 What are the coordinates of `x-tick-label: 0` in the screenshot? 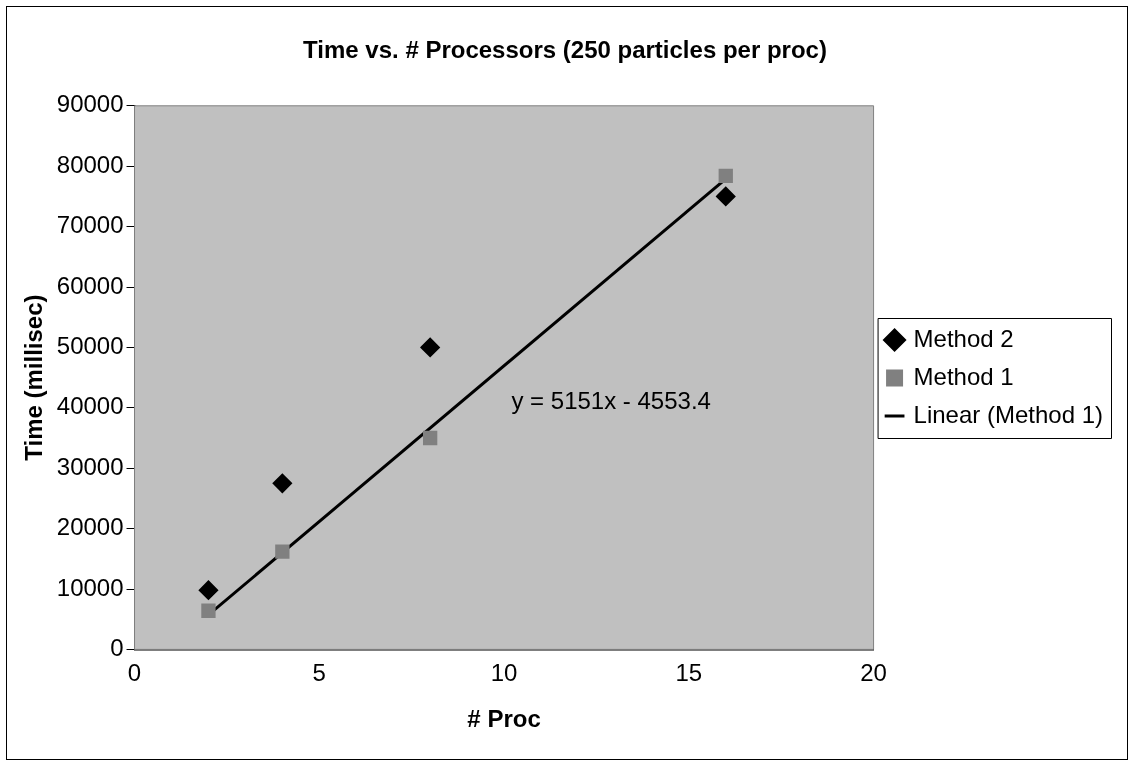 It's located at (134, 673).